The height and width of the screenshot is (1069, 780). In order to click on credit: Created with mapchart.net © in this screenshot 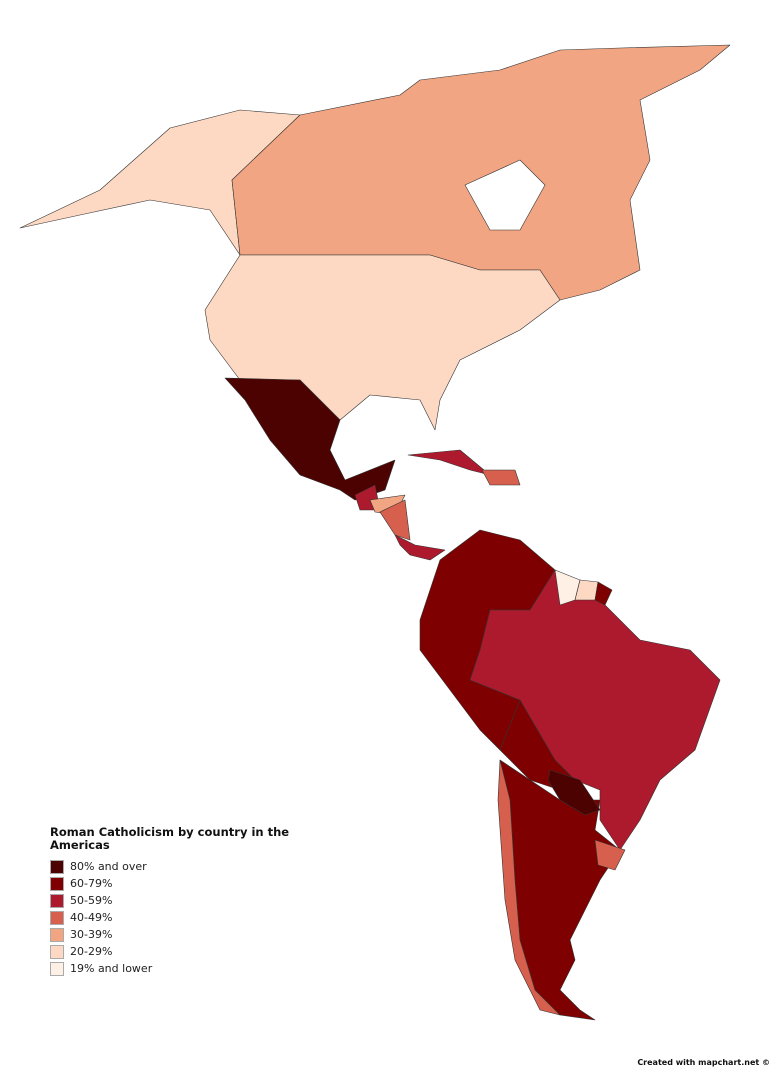, I will do `click(703, 1062)`.